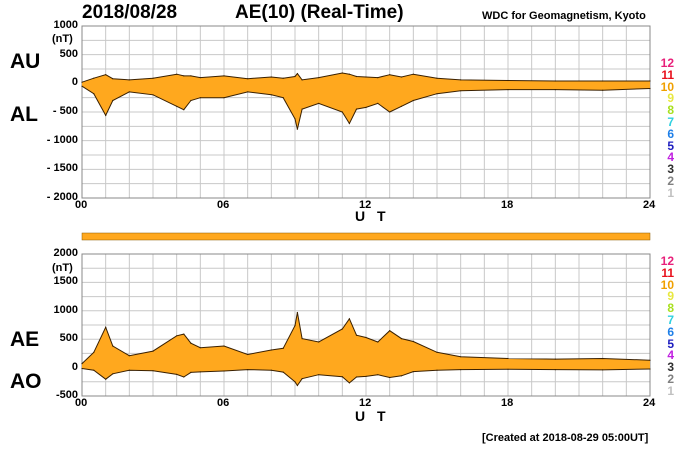 This screenshot has height=450, width=700. I want to click on created-timestamp: [Created at 2018-08-29 05:00UT], so click(565, 438).